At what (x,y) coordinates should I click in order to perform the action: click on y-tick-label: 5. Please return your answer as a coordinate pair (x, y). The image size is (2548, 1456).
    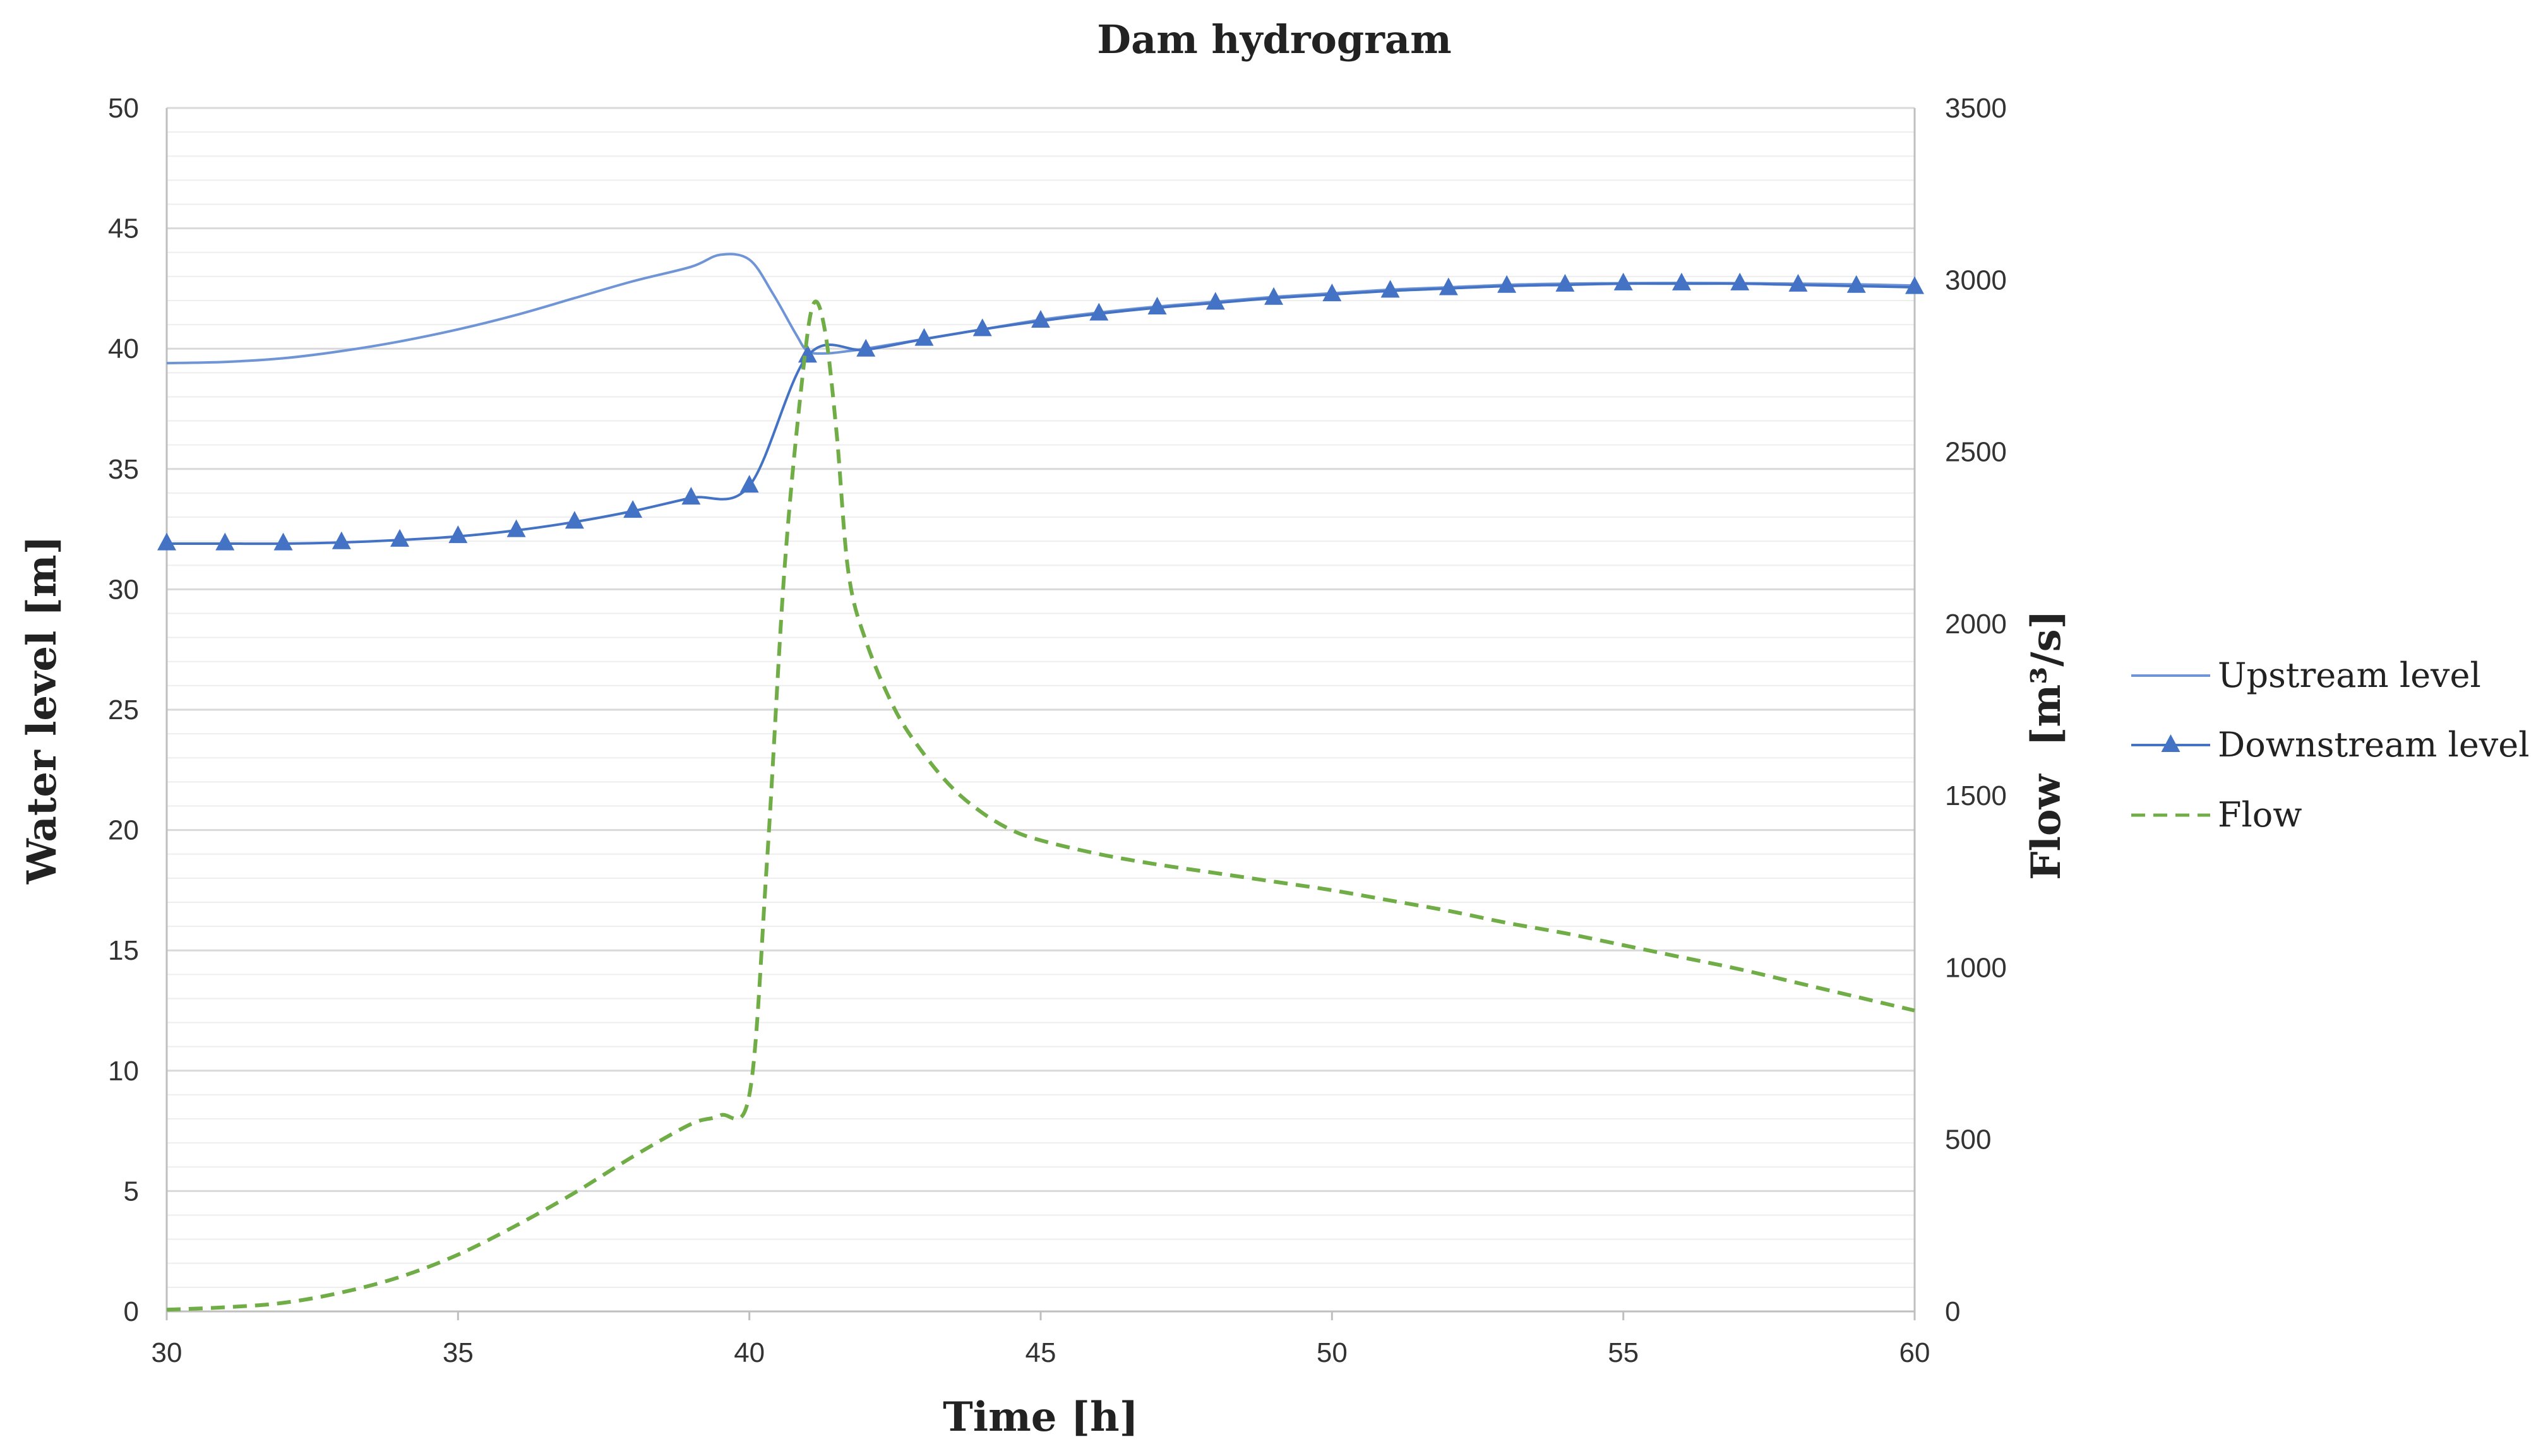
    Looking at the image, I should click on (131, 1191).